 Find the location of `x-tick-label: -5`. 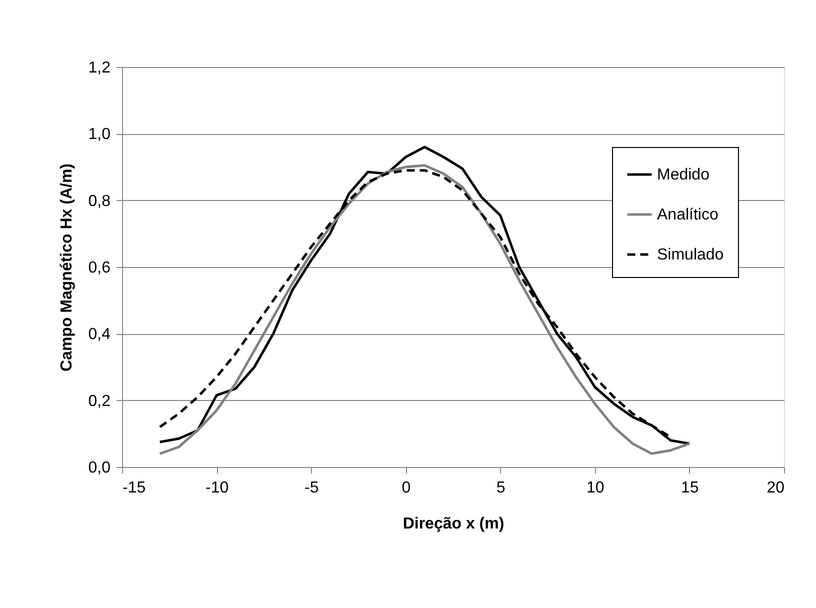

x-tick-label: -5 is located at coordinates (311, 488).